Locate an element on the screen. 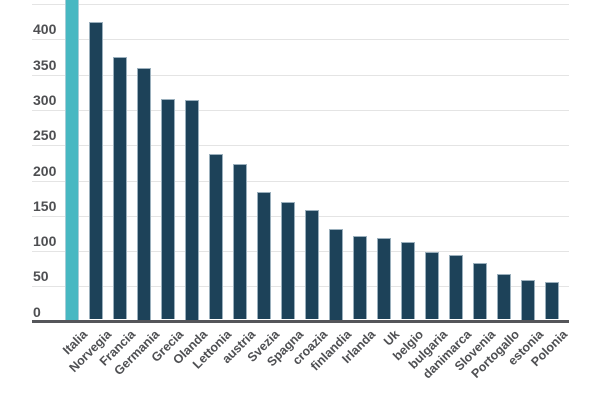 This screenshot has height=400, width=600. bar-slovenia is located at coordinates (480, 291).